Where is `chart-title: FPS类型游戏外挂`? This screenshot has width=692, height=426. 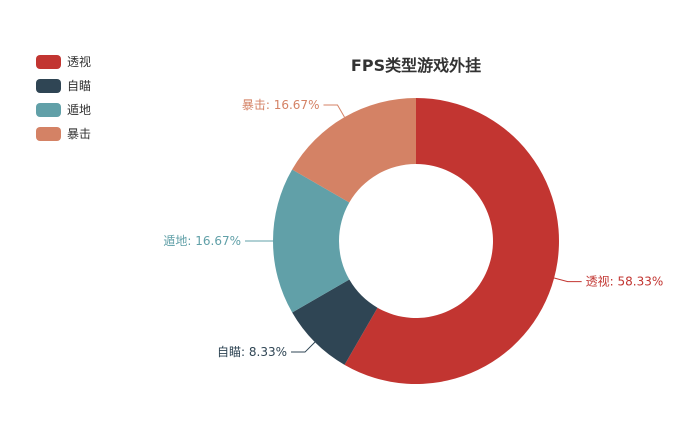
chart-title: FPS类型游戏外挂 is located at coordinates (416, 65).